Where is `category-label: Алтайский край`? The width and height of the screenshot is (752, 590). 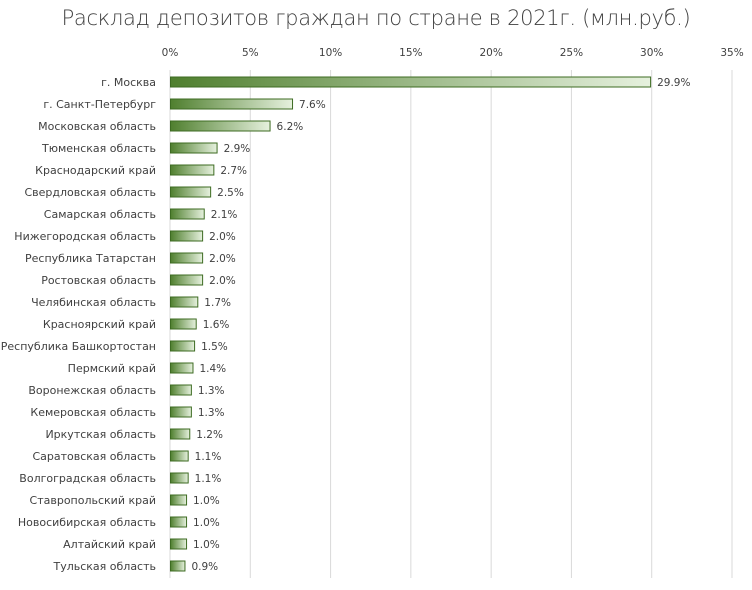 category-label: Алтайский край is located at coordinates (109, 544).